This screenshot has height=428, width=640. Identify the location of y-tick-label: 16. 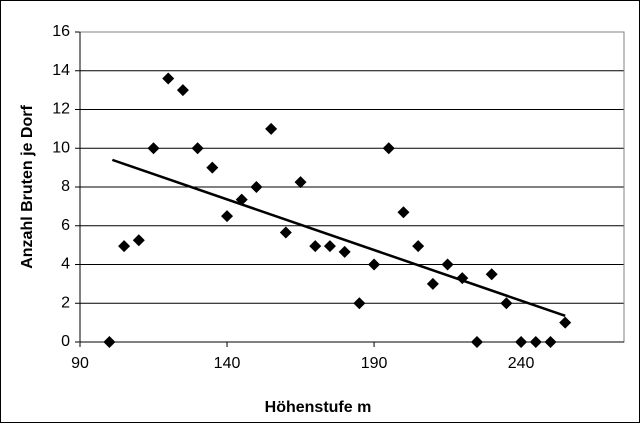
(61, 31).